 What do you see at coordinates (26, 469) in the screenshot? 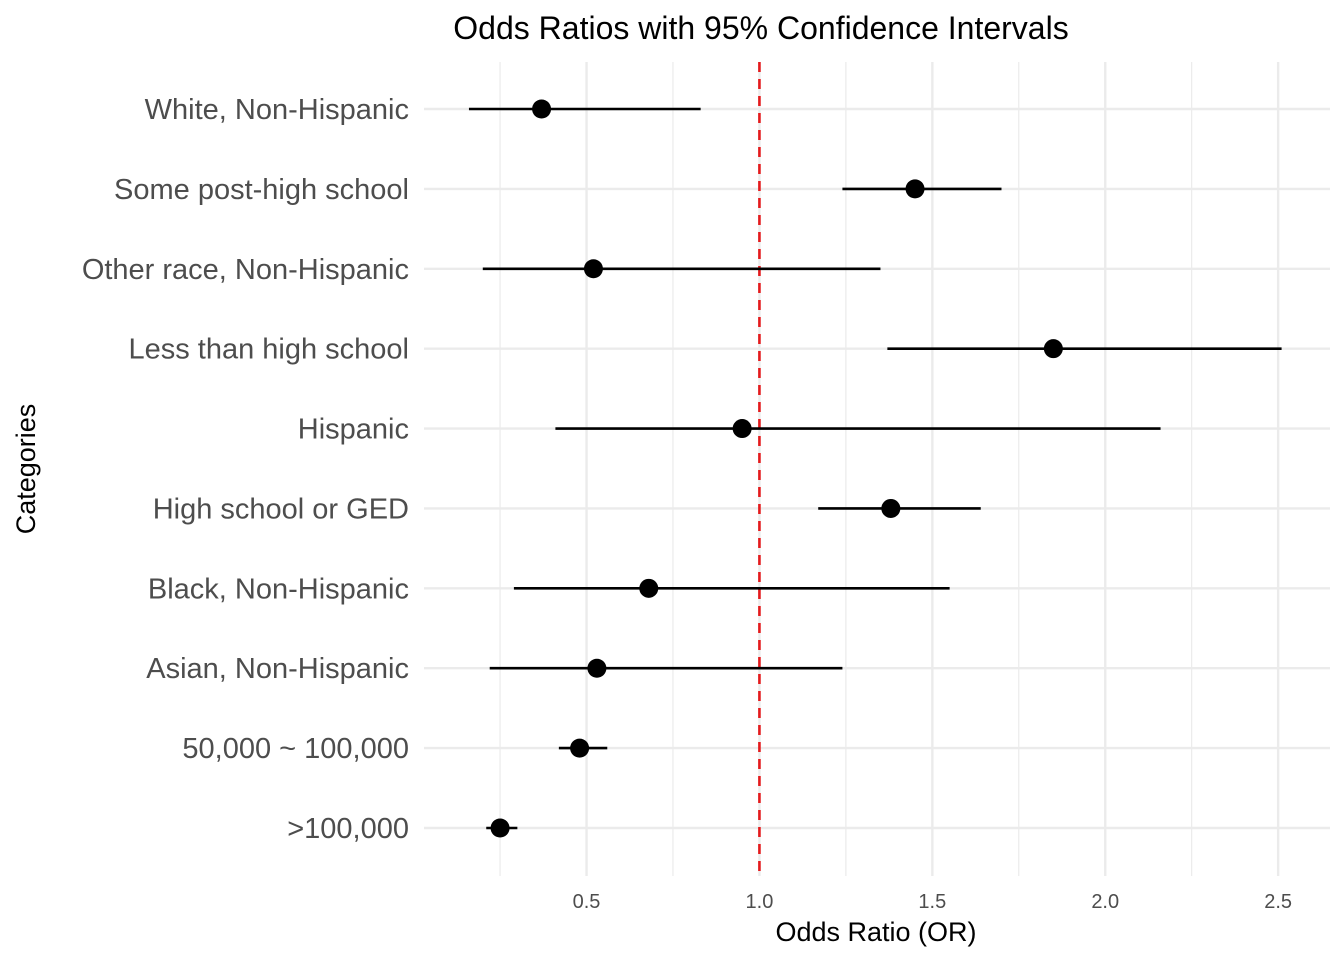
I see `y-axis-title: Categories` at bounding box center [26, 469].